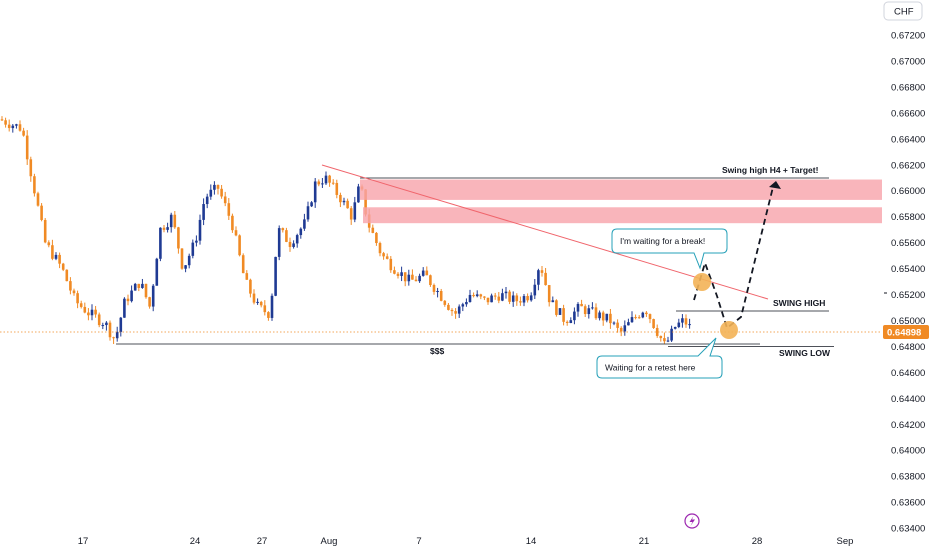  I want to click on callout-retest-box, so click(659, 358).